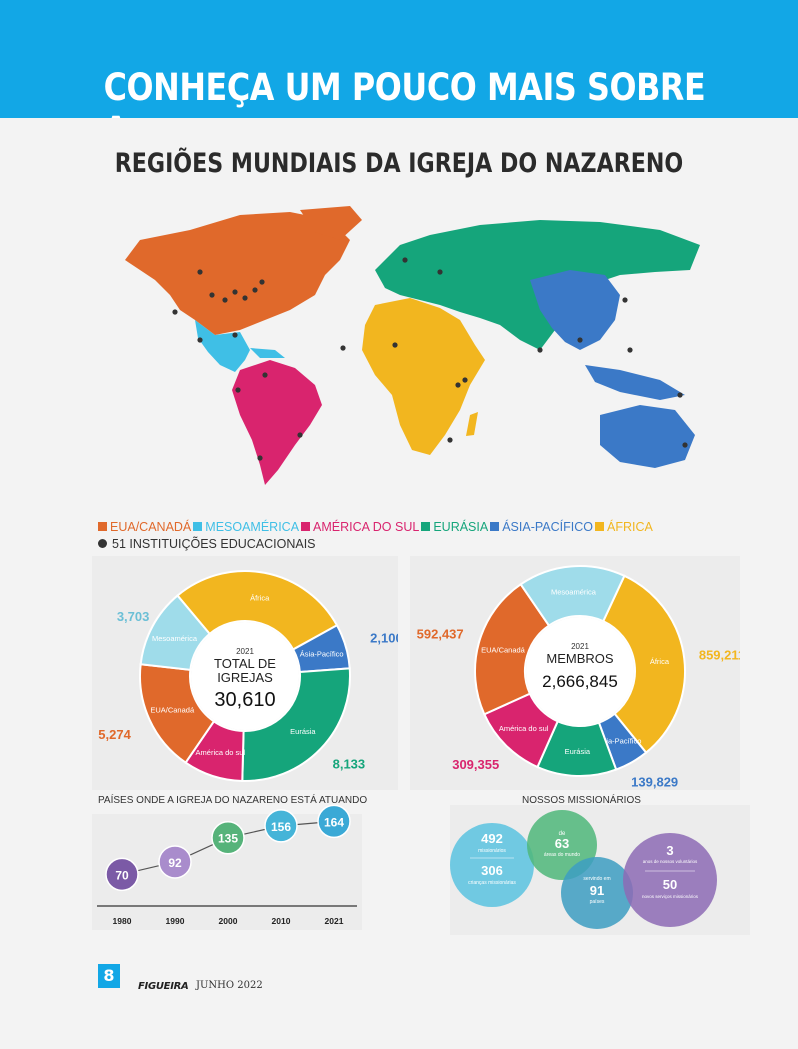 This screenshot has height=1049, width=798. Describe the element at coordinates (629, 527) in the screenshot. I see `legend-label: ÁFRICA` at that location.